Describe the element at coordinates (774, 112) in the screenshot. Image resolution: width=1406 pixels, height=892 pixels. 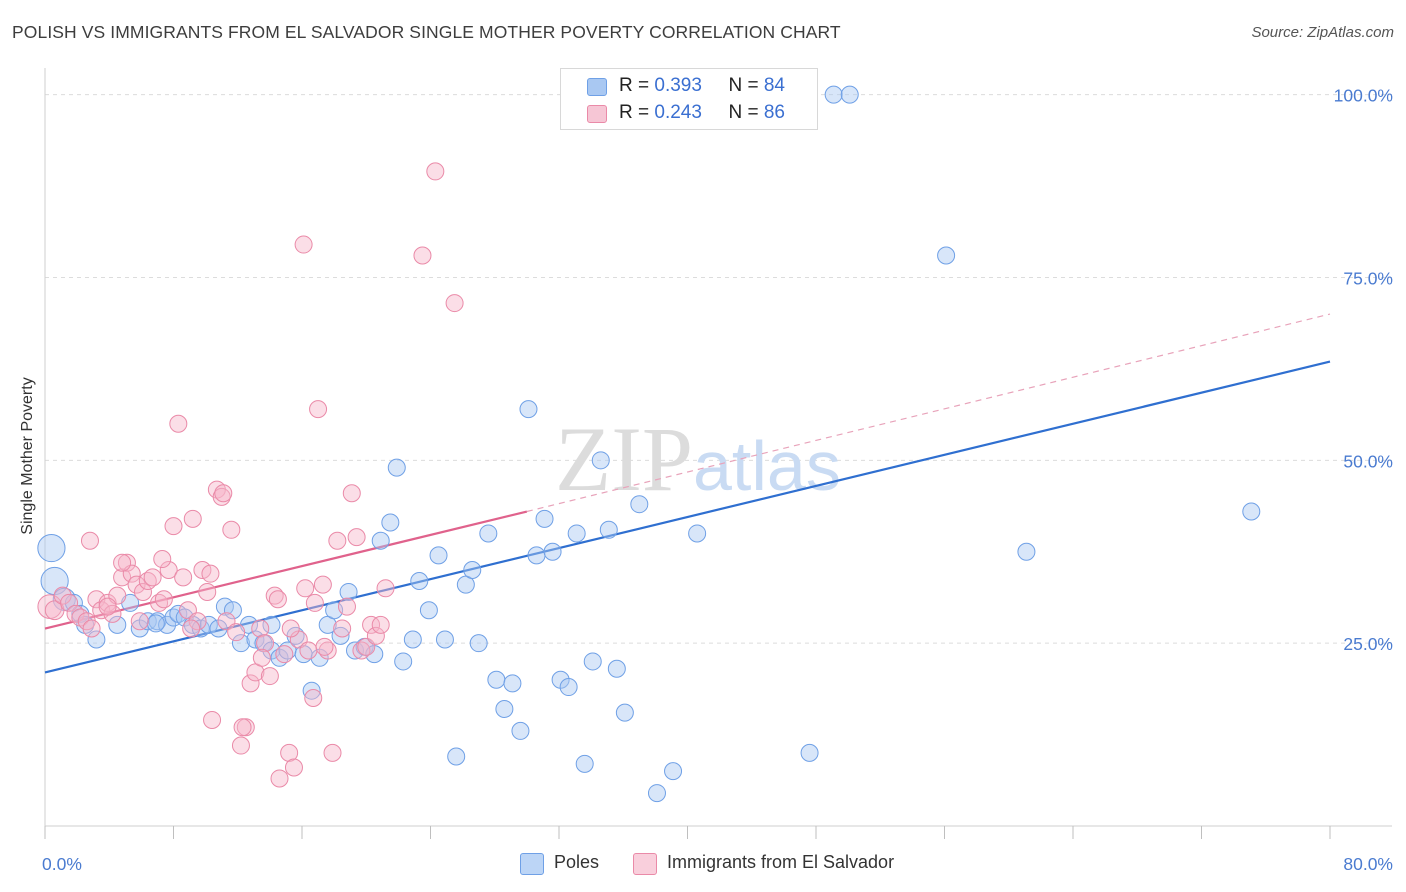
I see `n-value: 86` at that location.